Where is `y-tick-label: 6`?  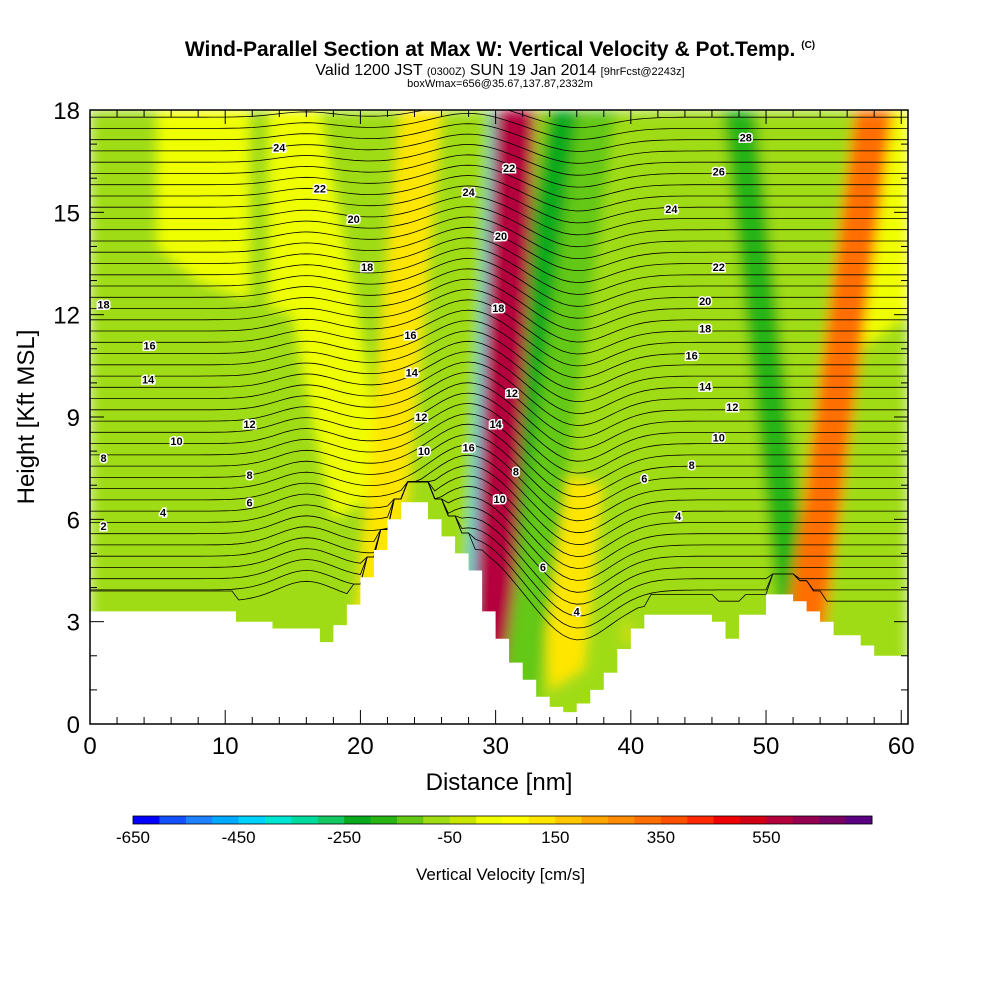
y-tick-label: 6 is located at coordinates (73, 520).